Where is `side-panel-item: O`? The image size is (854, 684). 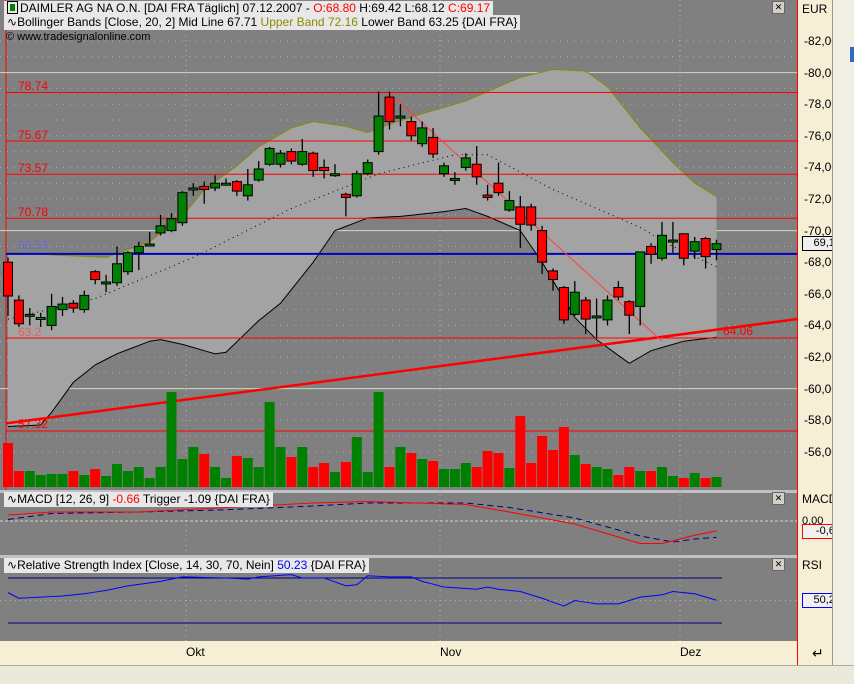
side-panel-item: O is located at coordinates (852, 24).